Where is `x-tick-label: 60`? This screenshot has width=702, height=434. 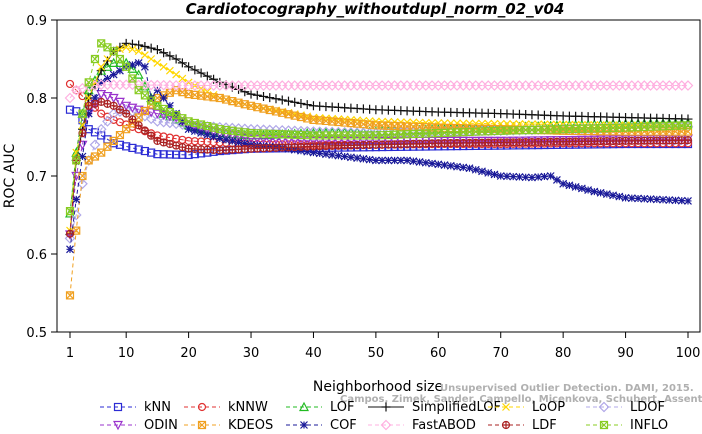
x-tick-label: 60 is located at coordinates (438, 353).